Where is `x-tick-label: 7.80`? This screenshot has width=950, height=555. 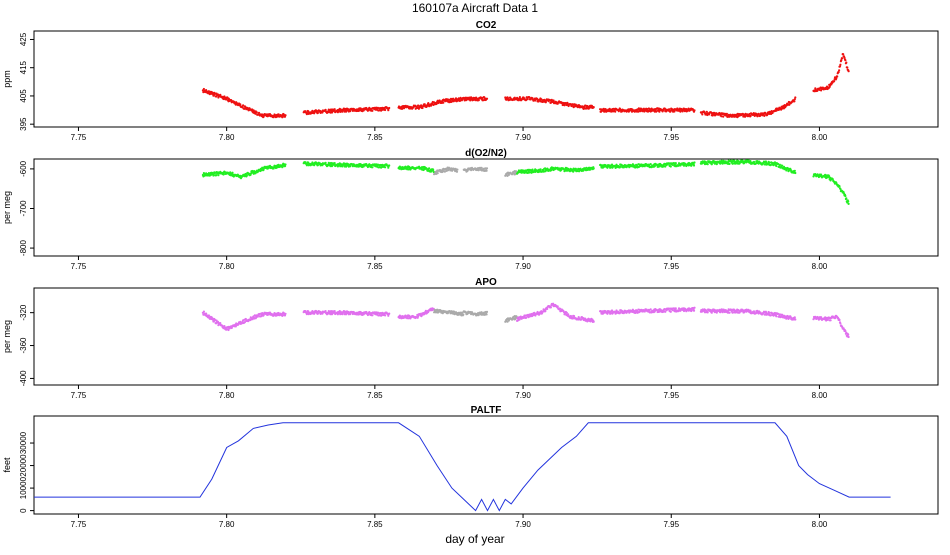
x-tick-label: 7.80 is located at coordinates (227, 395).